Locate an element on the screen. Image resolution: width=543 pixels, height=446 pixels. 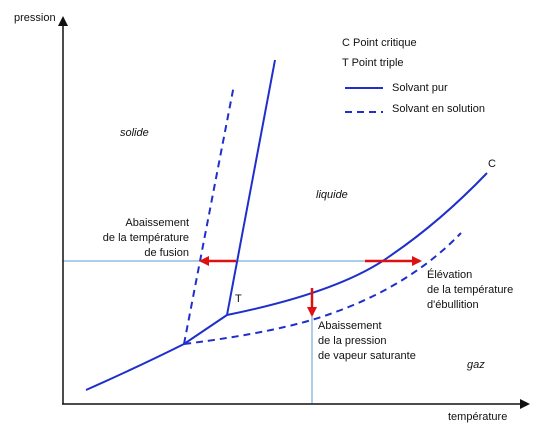
vapor-annotation-line-3: de vapeur saturante is located at coordinates (367, 356).